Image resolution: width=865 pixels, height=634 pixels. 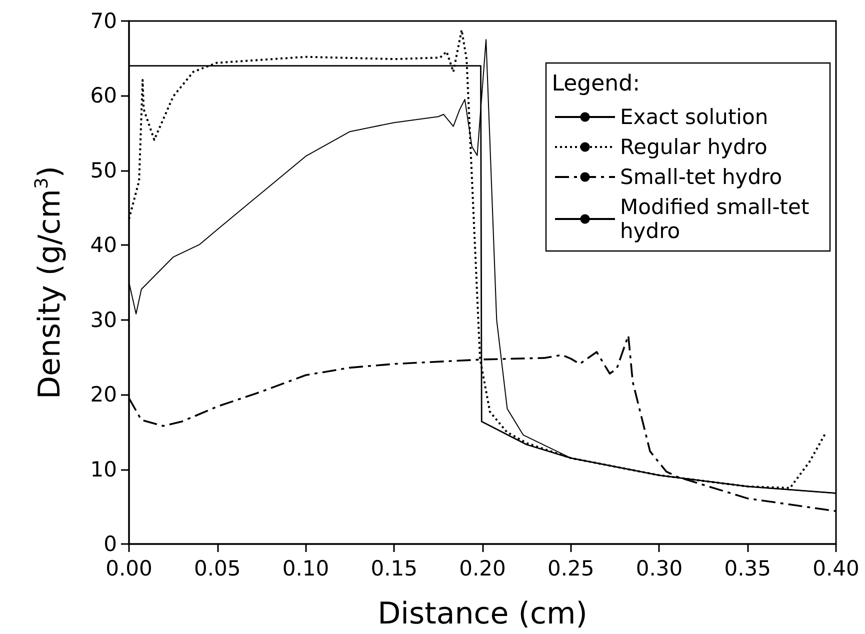 What do you see at coordinates (659, 568) in the screenshot?
I see `x-tick-label: 0.30` at bounding box center [659, 568].